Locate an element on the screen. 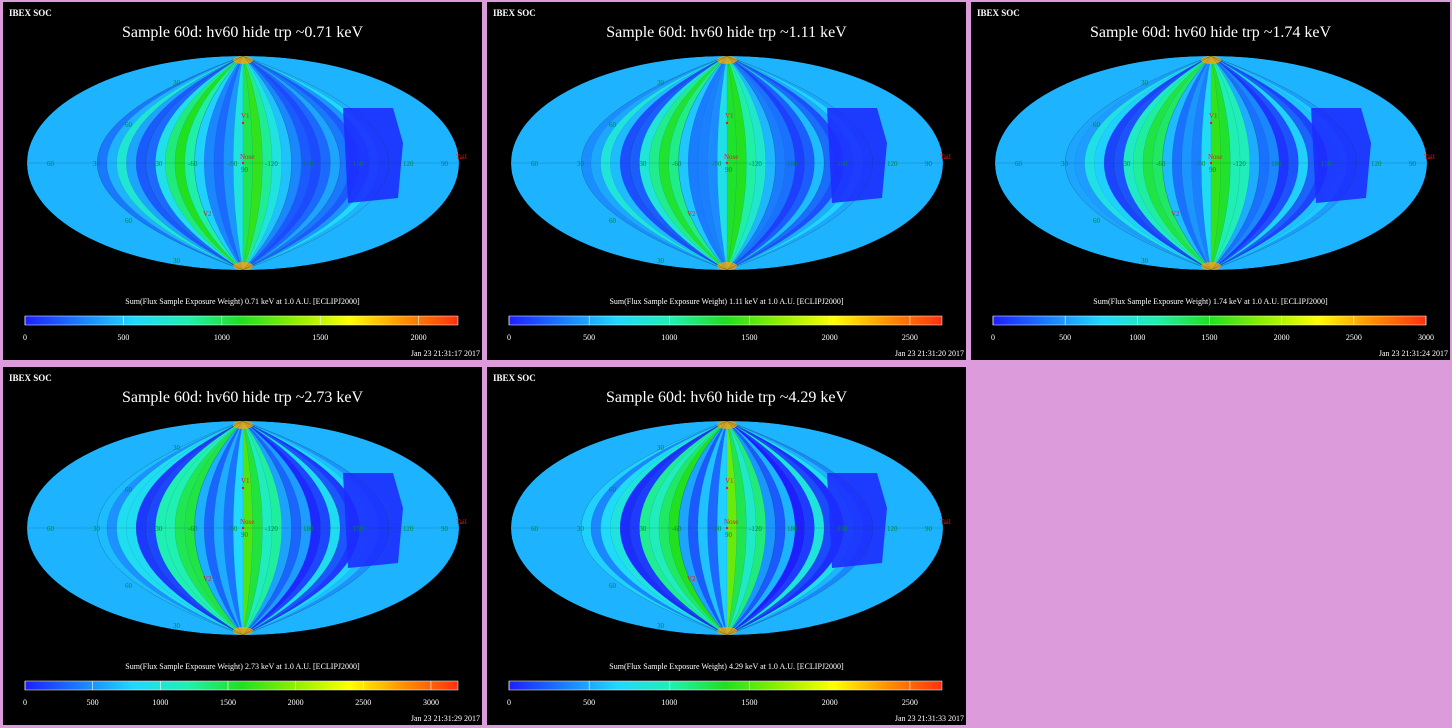  colorbar is located at coordinates (725, 320).